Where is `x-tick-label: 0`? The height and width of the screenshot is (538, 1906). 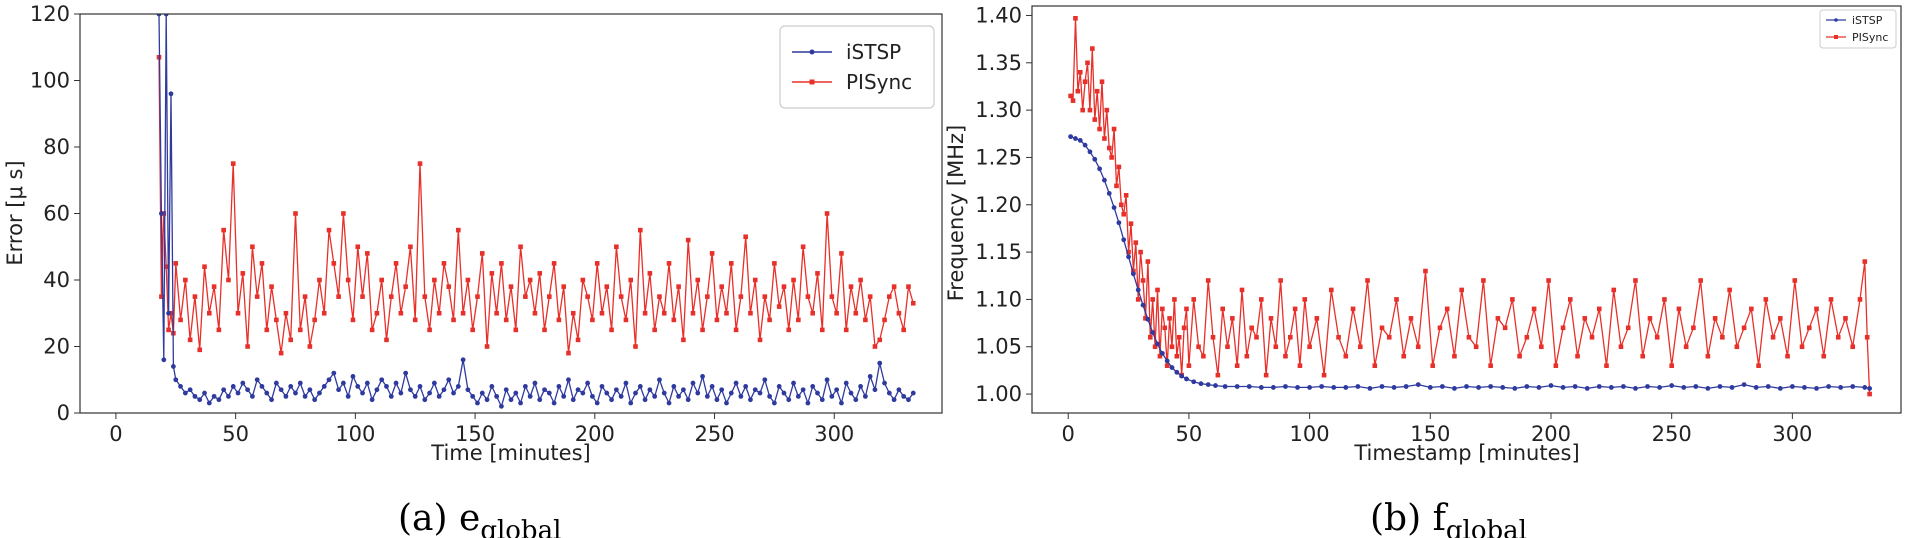
x-tick-label: 0 is located at coordinates (1068, 434).